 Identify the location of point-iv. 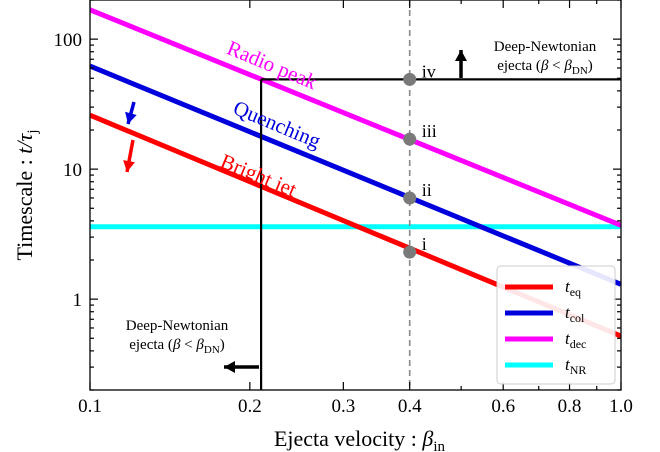
(410, 79).